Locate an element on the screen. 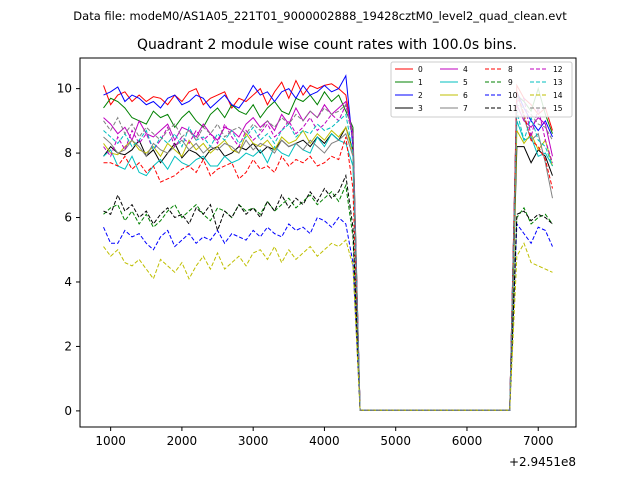 The width and height of the screenshot is (640, 484). y-tick-label: 10 is located at coordinates (64, 89).